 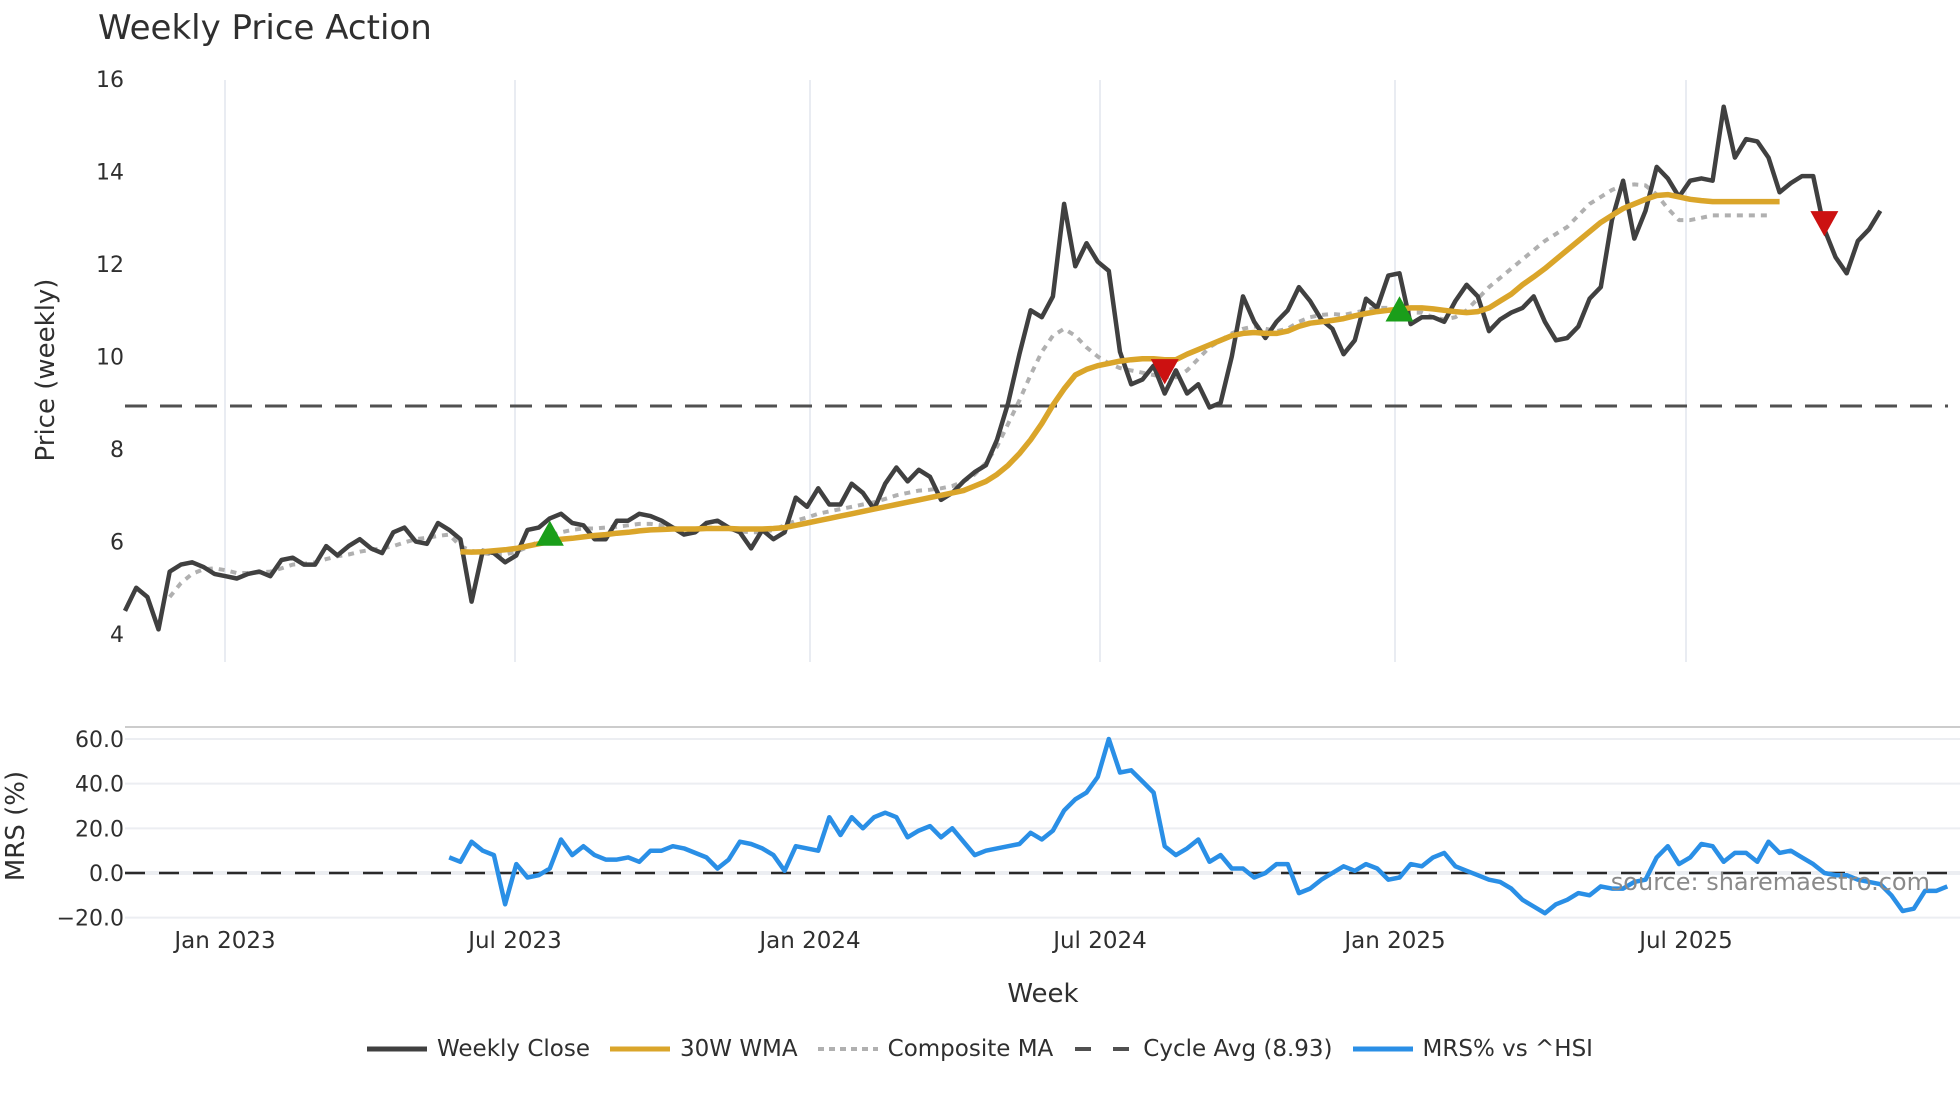 What do you see at coordinates (223, 941) in the screenshot?
I see `svg-text: Jan 2023` at bounding box center [223, 941].